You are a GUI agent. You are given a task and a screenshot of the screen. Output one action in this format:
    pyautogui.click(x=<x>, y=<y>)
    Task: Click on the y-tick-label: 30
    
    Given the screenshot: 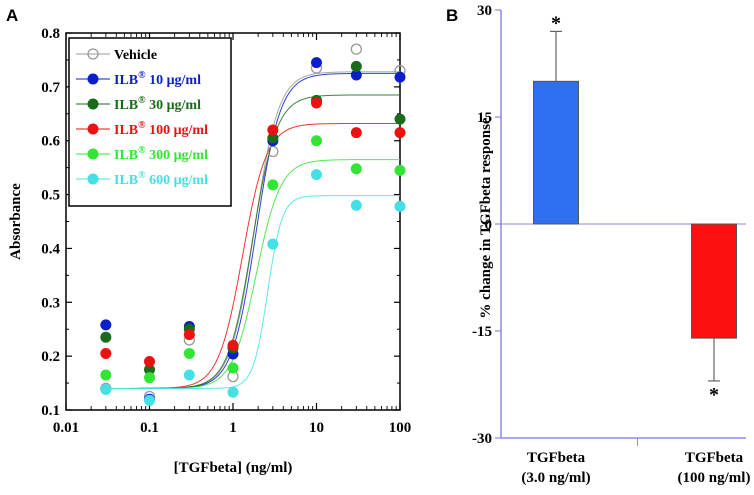 What is the action you would take?
    pyautogui.click(x=484, y=11)
    